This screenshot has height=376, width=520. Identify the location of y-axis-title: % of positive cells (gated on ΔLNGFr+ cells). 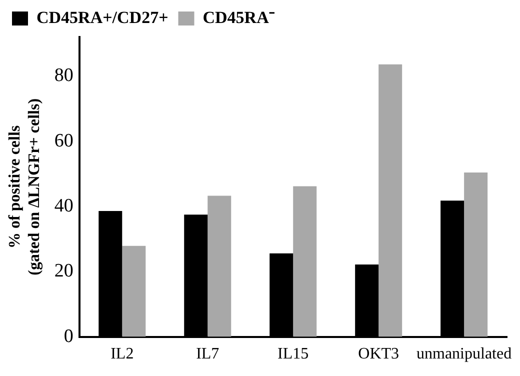
(24, 187).